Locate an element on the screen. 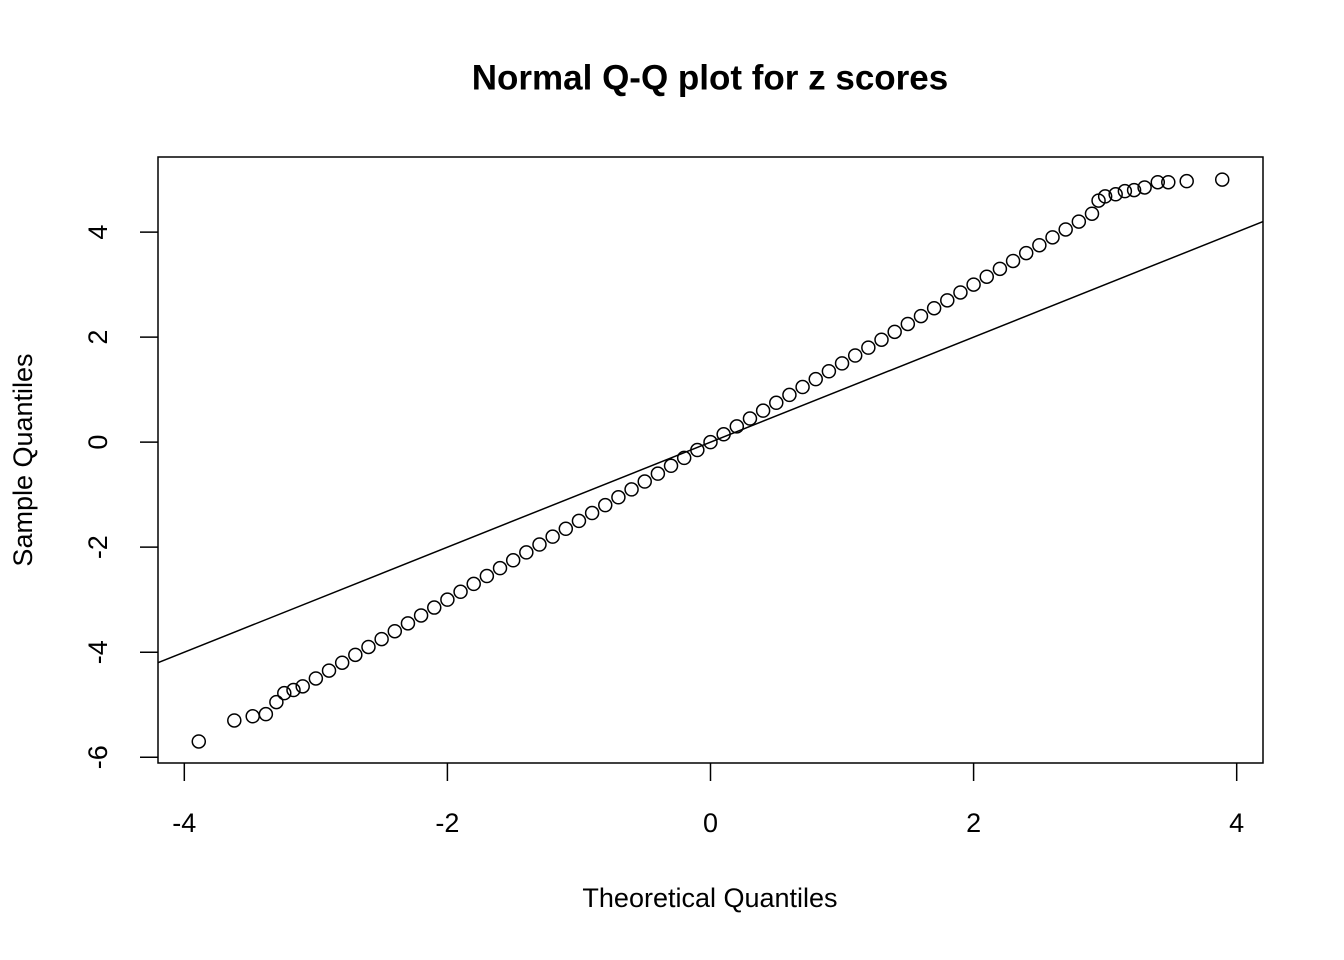  y-tick-label: 0 is located at coordinates (98, 442).